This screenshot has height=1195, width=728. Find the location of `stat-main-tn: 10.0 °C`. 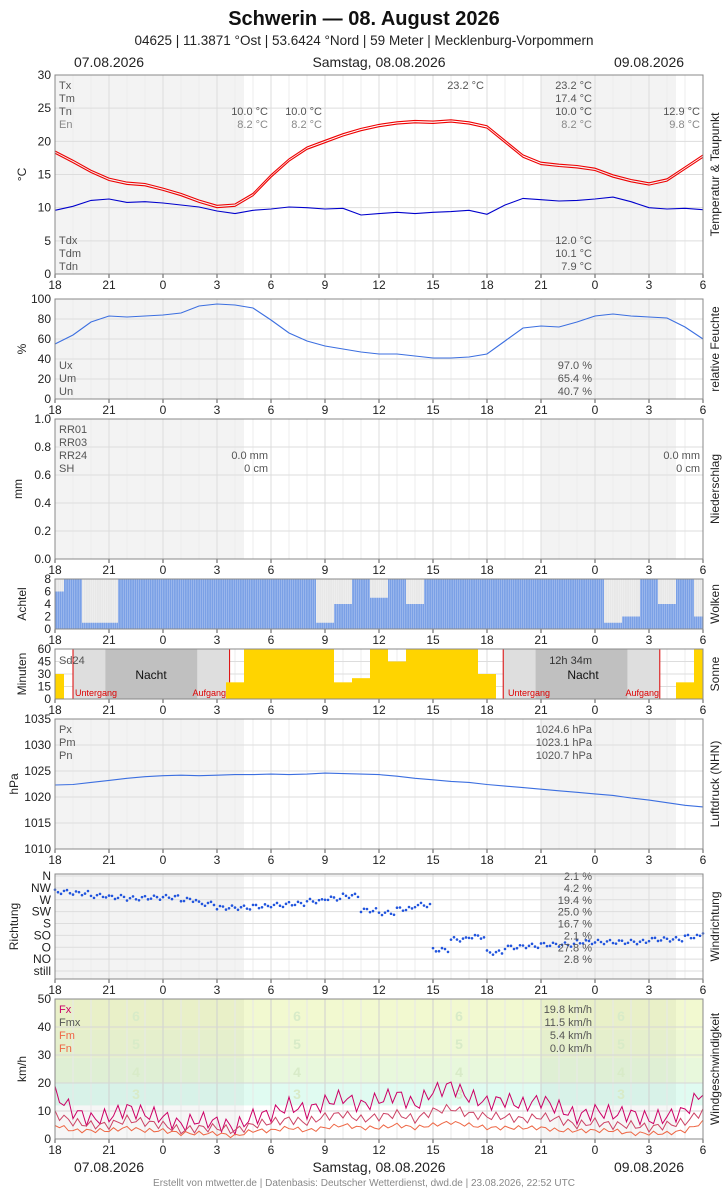

stat-main-tn: 10.0 °C is located at coordinates (573, 112).